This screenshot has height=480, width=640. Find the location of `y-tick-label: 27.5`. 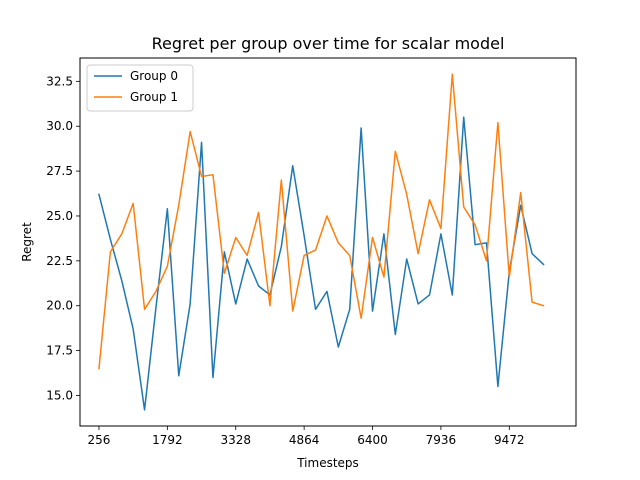

y-tick-label: 27.5 is located at coordinates (59, 171).